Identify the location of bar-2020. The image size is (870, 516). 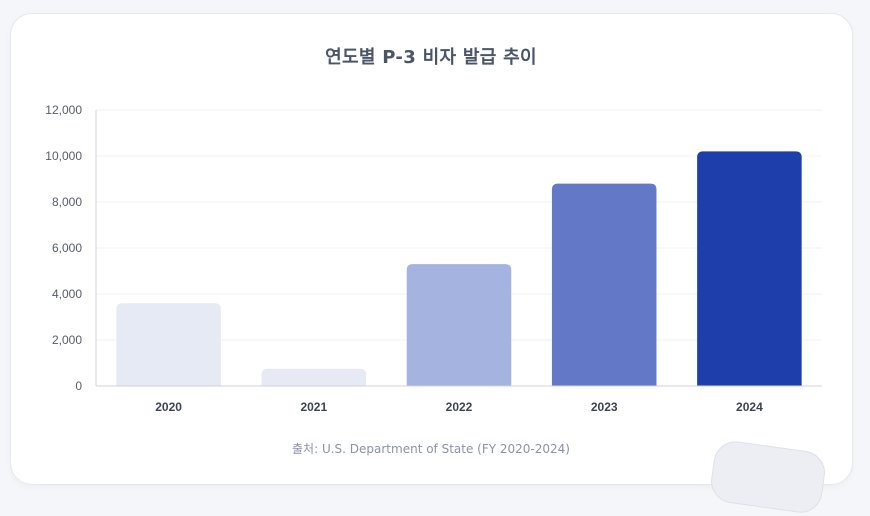
(168, 344).